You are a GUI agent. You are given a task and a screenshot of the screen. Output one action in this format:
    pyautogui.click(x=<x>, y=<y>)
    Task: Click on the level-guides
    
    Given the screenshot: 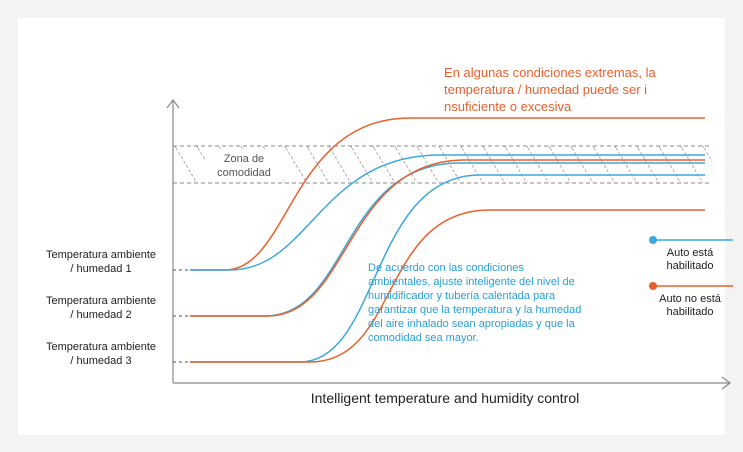 What is the action you would take?
    pyautogui.click(x=181, y=316)
    